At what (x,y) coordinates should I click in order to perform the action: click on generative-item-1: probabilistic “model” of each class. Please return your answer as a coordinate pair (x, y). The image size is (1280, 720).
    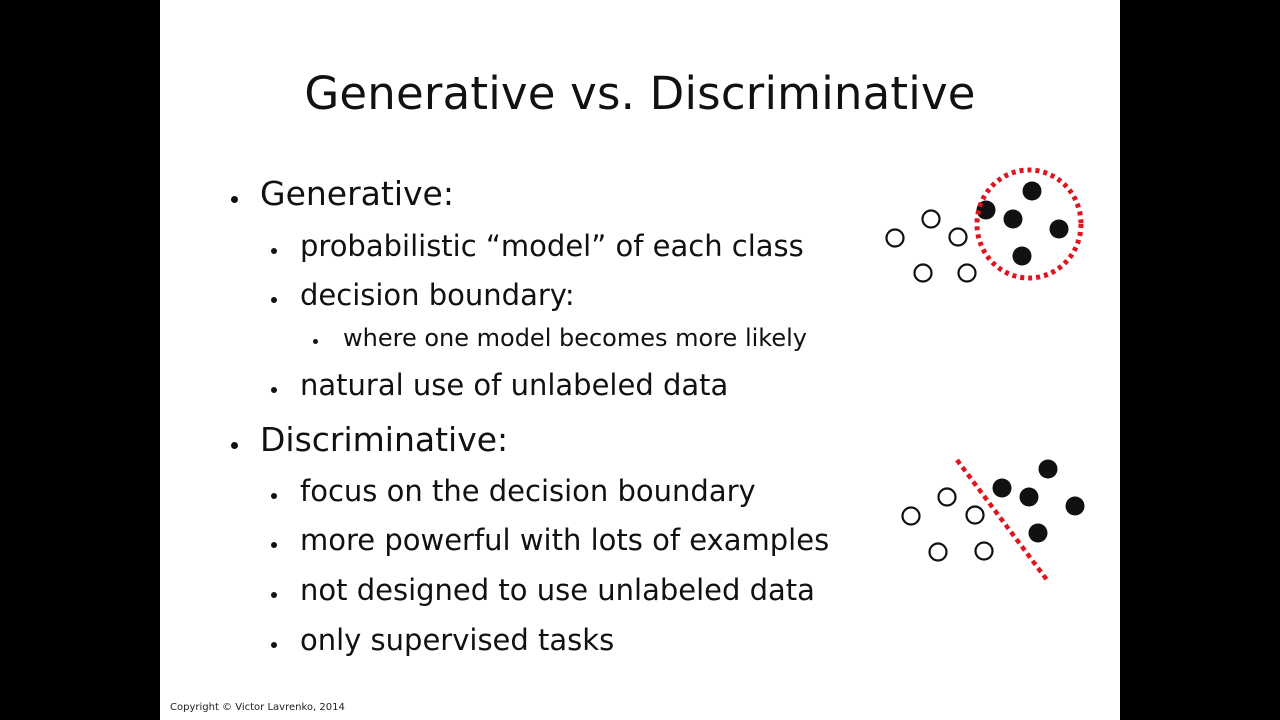
    Looking at the image, I should click on (552, 246).